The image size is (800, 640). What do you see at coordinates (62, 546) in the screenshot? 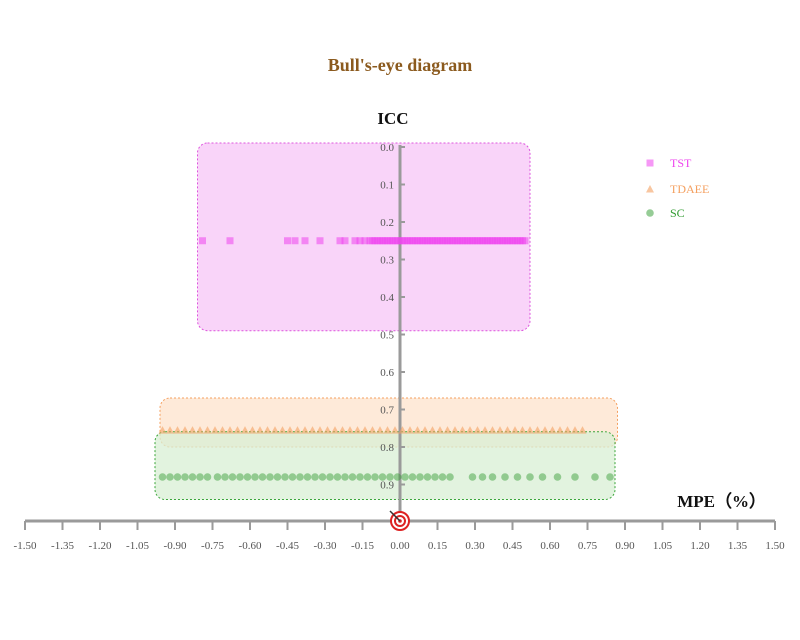
I see `x-tick-label: -1.35` at bounding box center [62, 546].